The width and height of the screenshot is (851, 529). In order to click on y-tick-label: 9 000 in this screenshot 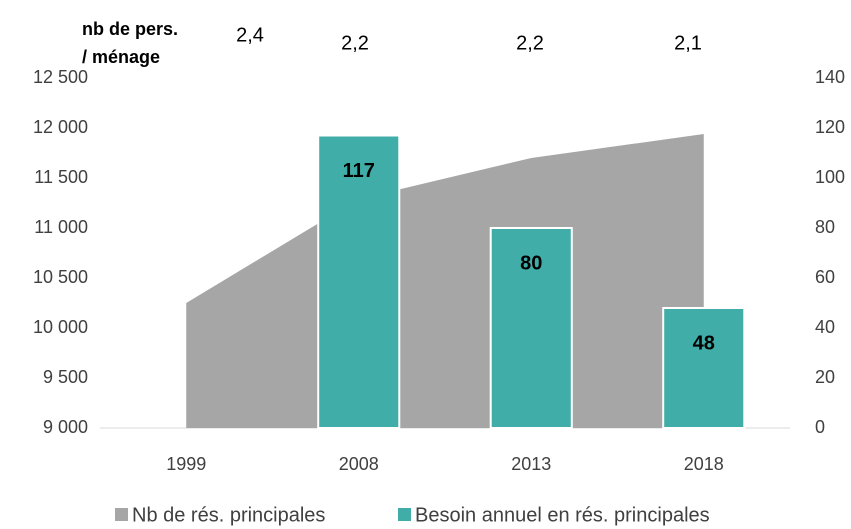, I will do `click(65, 427)`.